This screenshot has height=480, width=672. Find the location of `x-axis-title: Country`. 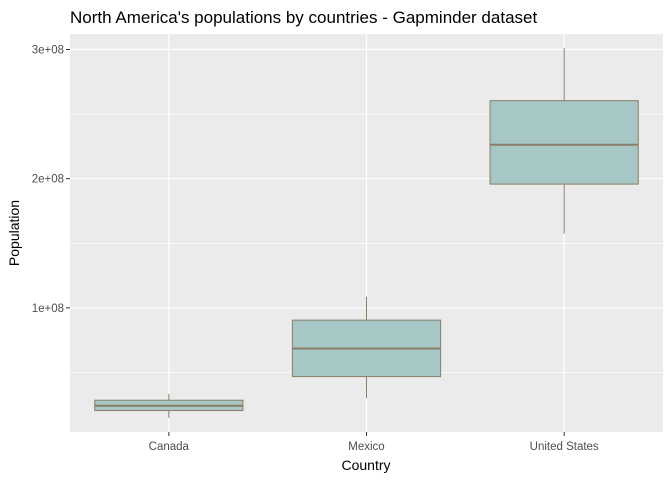

x-axis-title: Country is located at coordinates (365, 465).